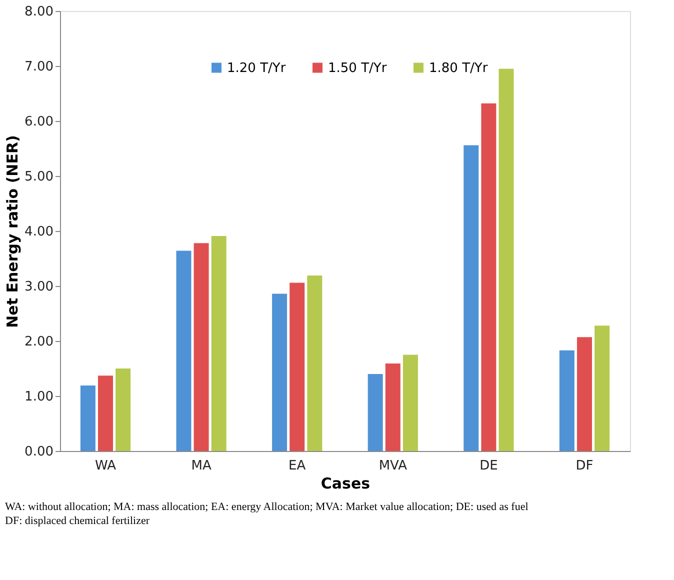  What do you see at coordinates (39, 287) in the screenshot?
I see `y-tick-label: 3.00` at bounding box center [39, 287].